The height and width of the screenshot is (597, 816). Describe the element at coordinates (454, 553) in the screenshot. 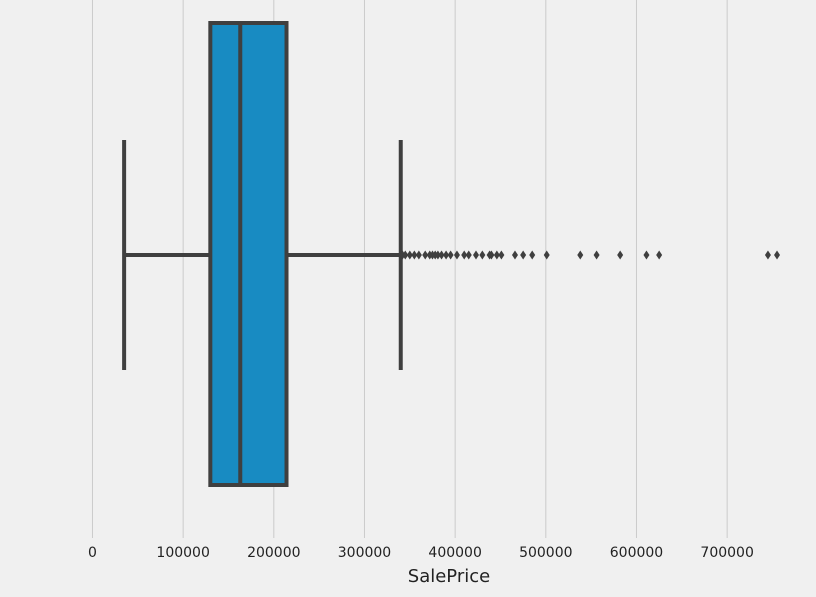

I see `x-tick-label: 400000` at that location.